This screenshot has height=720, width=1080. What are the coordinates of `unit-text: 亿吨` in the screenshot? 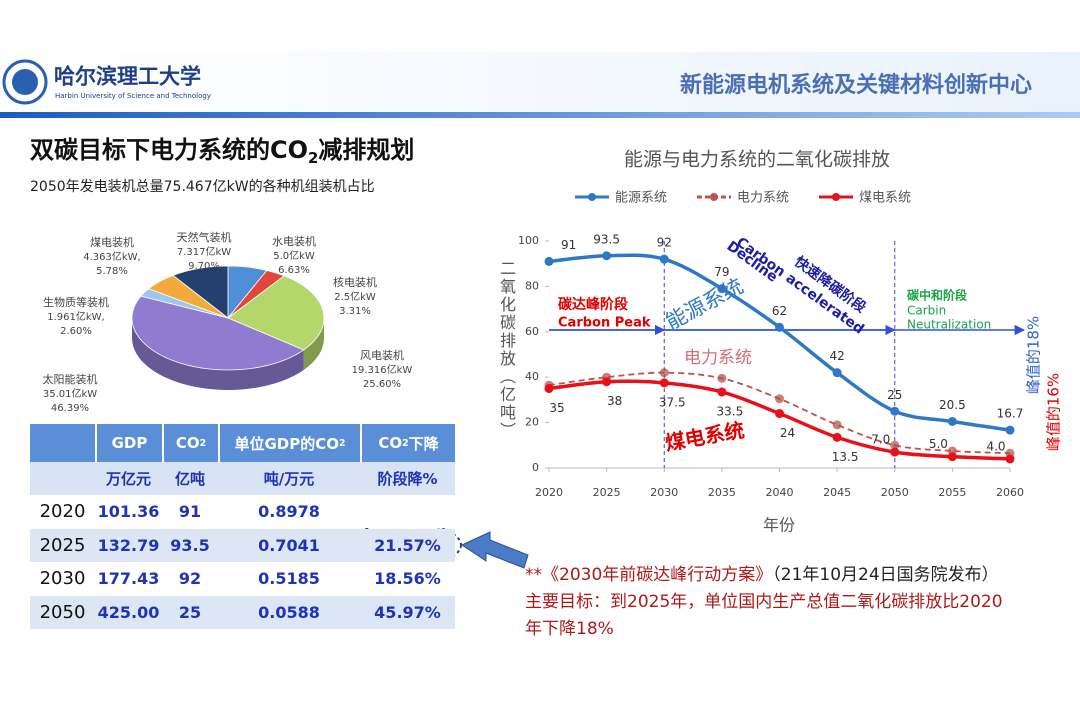 It's located at (189, 479).